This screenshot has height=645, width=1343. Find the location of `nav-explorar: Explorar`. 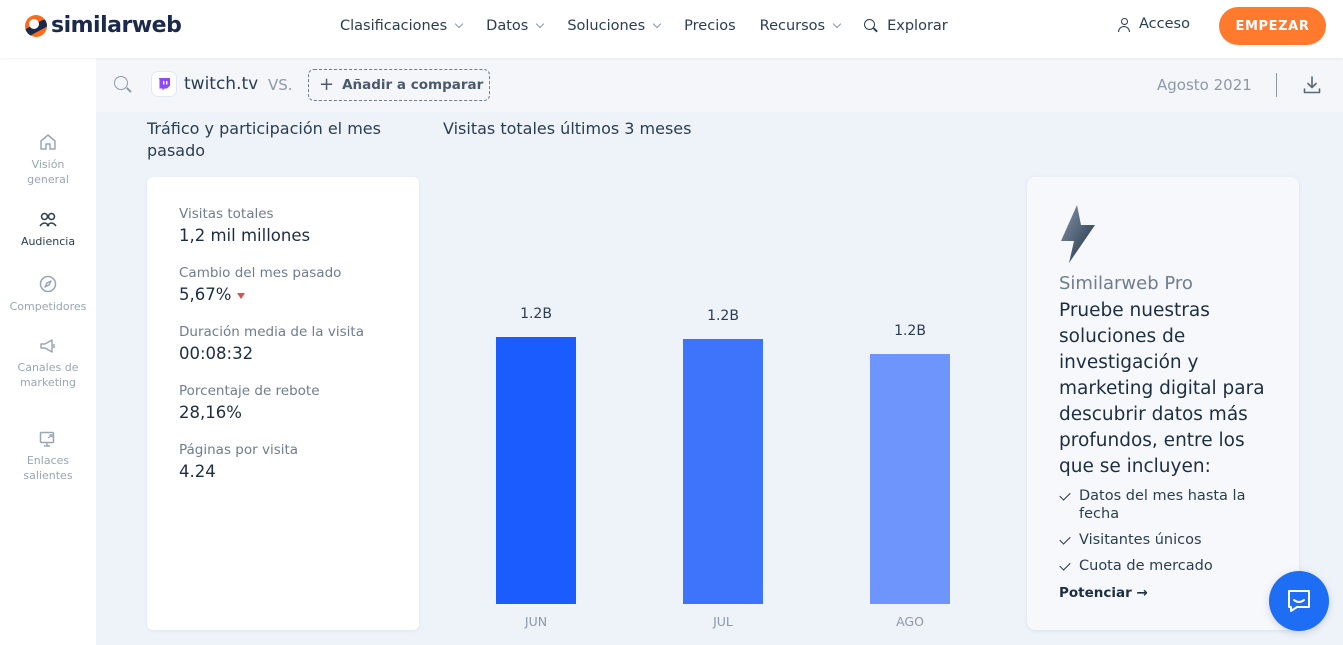

nav-explorar: Explorar is located at coordinates (906, 26).